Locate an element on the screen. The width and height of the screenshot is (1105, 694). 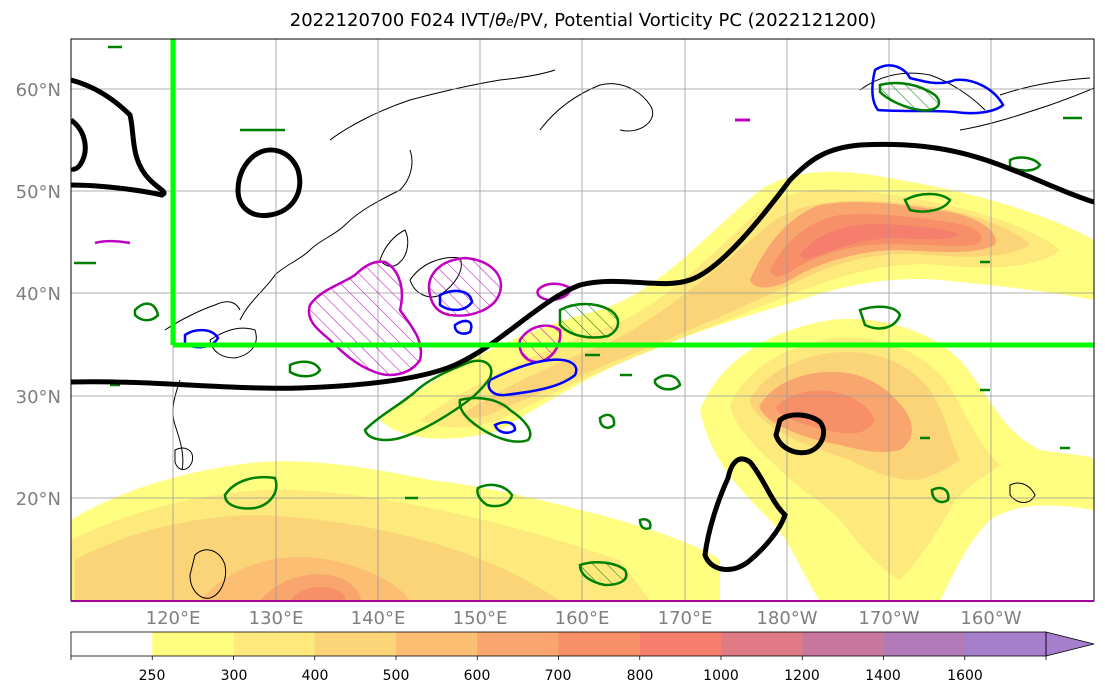
lon-label: 160°W is located at coordinates (990, 618).